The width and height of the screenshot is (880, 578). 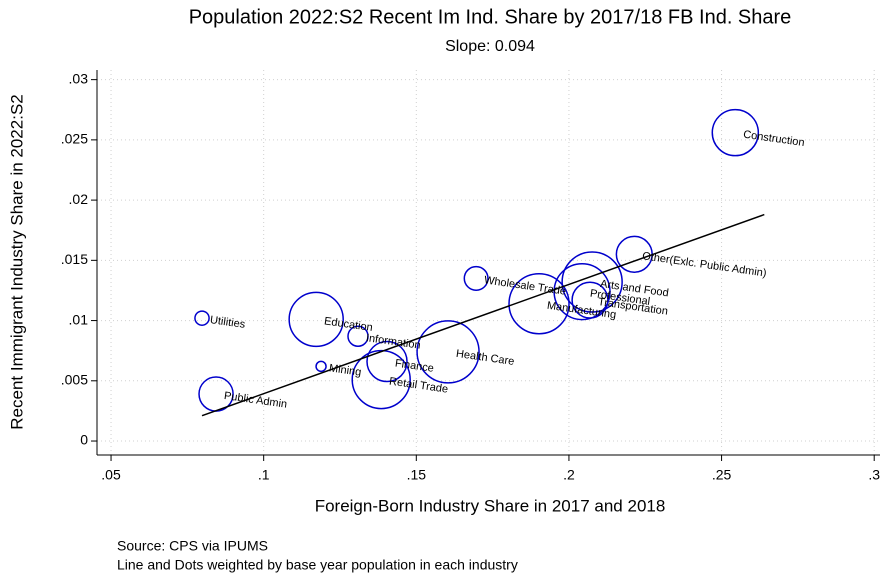 What do you see at coordinates (704, 264) in the screenshot?
I see `point-label: Other(Exlc. Public Admin)` at bounding box center [704, 264].